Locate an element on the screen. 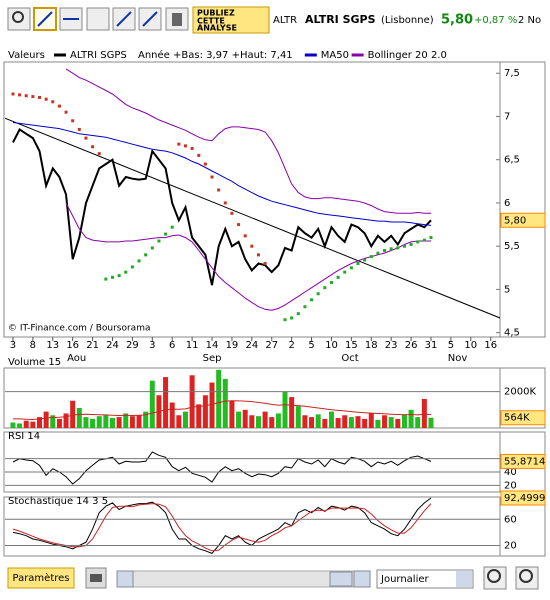  x-tick-label: 5 is located at coordinates (451, 345).